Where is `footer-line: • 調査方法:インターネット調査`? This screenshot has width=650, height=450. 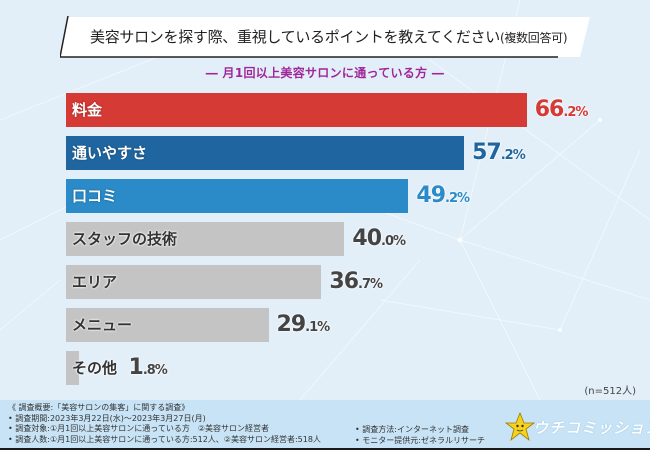
footer-line: • 調査方法:インターネット調査 is located at coordinates (412, 429).